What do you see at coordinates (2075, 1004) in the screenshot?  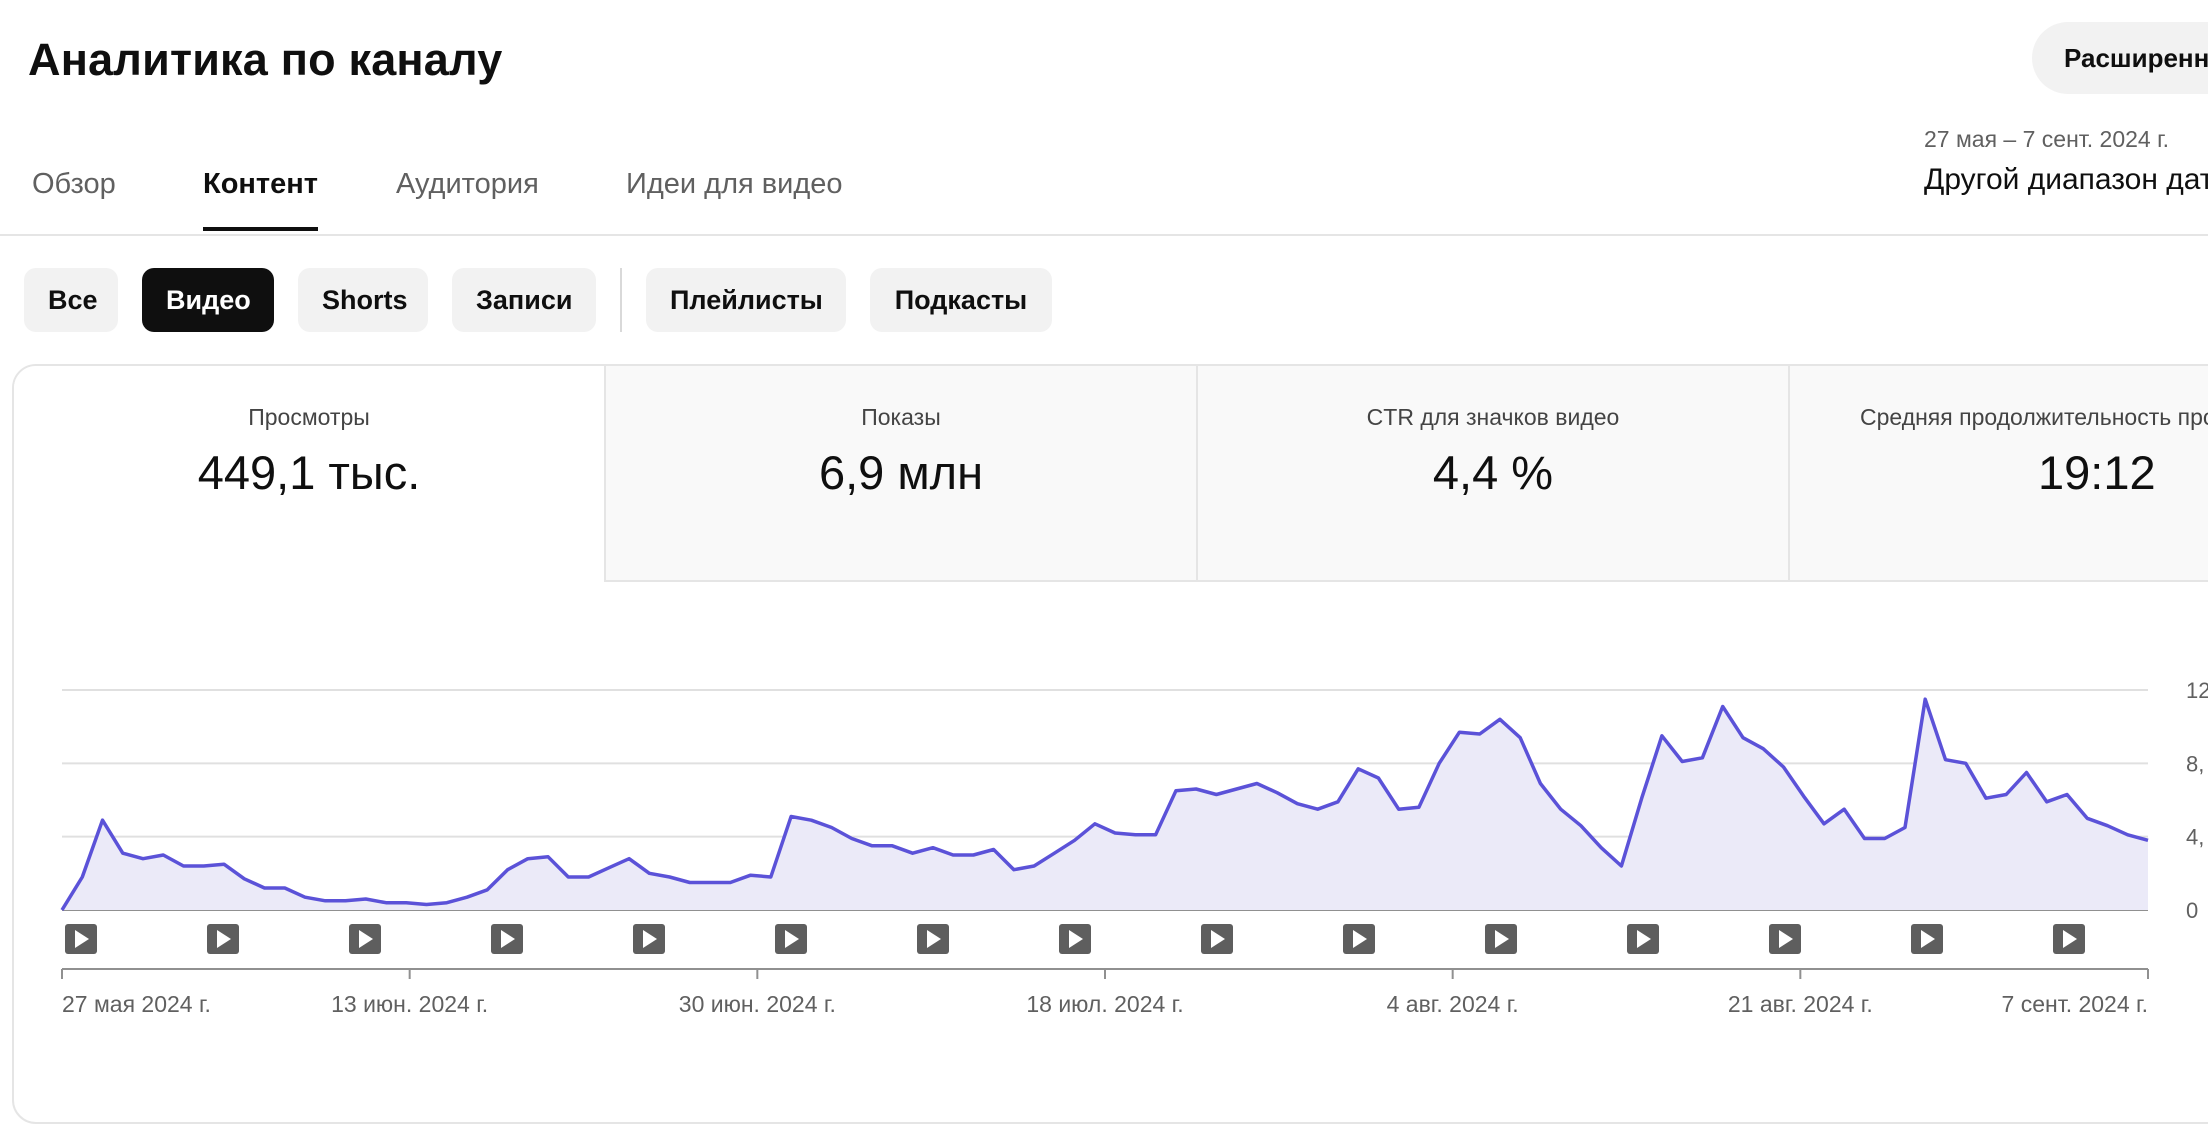 I see `x-tick-label: 7 сент. 2024 г.` at bounding box center [2075, 1004].